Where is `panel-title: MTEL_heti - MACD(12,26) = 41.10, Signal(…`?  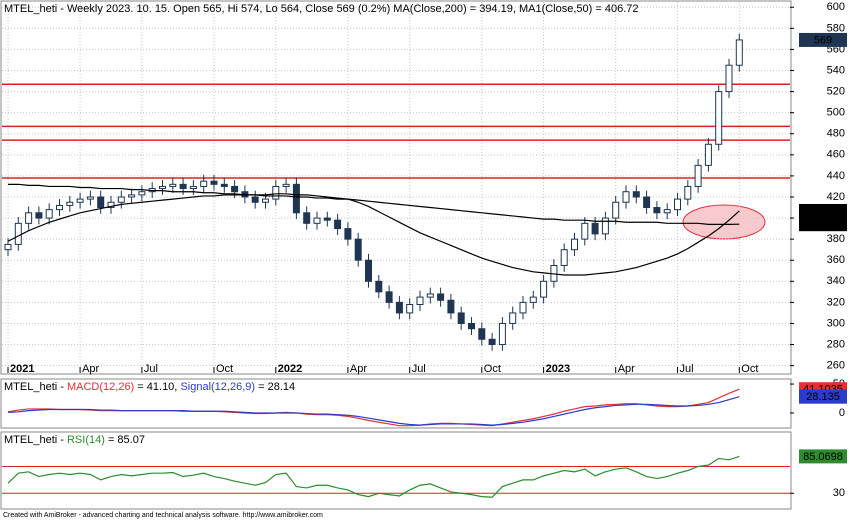
panel-title: MTEL_heti - MACD(12,26) = 41.10, Signal(… is located at coordinates (149, 387).